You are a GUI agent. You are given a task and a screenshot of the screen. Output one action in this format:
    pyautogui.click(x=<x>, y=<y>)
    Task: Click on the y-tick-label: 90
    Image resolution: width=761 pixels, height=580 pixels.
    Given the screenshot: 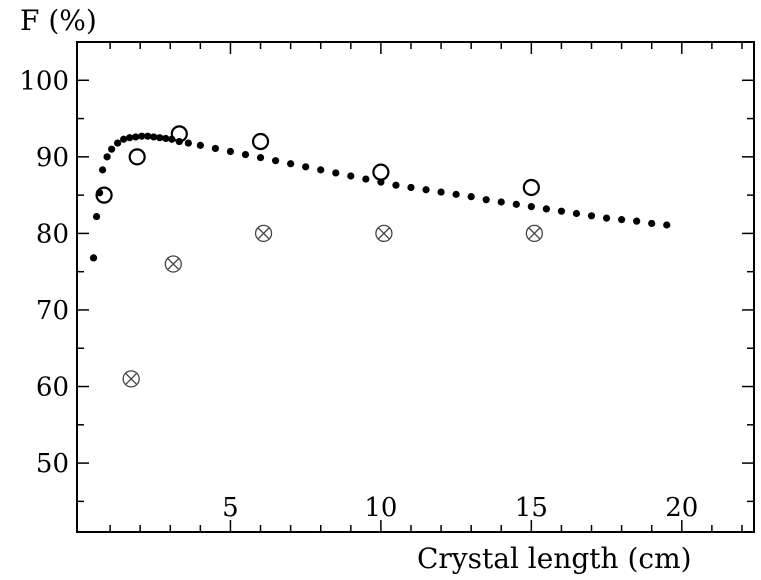 What is the action you would take?
    pyautogui.click(x=52, y=158)
    